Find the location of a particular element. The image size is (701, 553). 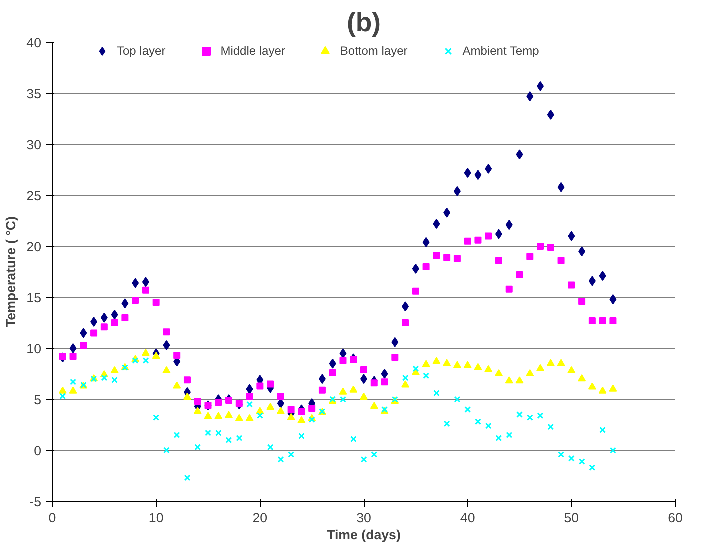

y-tick-label: 20 is located at coordinates (34, 247).